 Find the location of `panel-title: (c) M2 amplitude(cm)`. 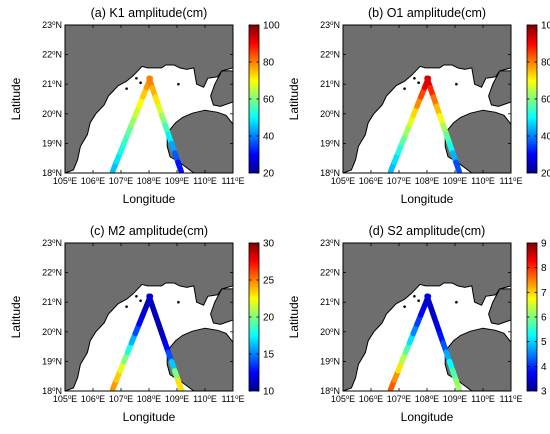

panel-title: (c) M2 amplitude(cm) is located at coordinates (149, 231).